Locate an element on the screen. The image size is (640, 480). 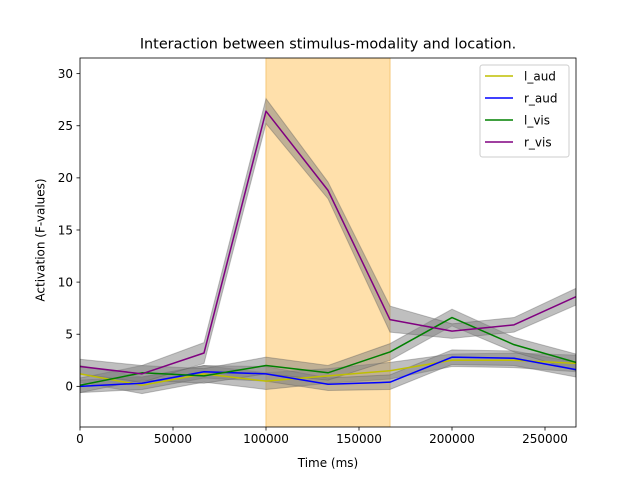
y-tick-label: 0 is located at coordinates (69, 387).